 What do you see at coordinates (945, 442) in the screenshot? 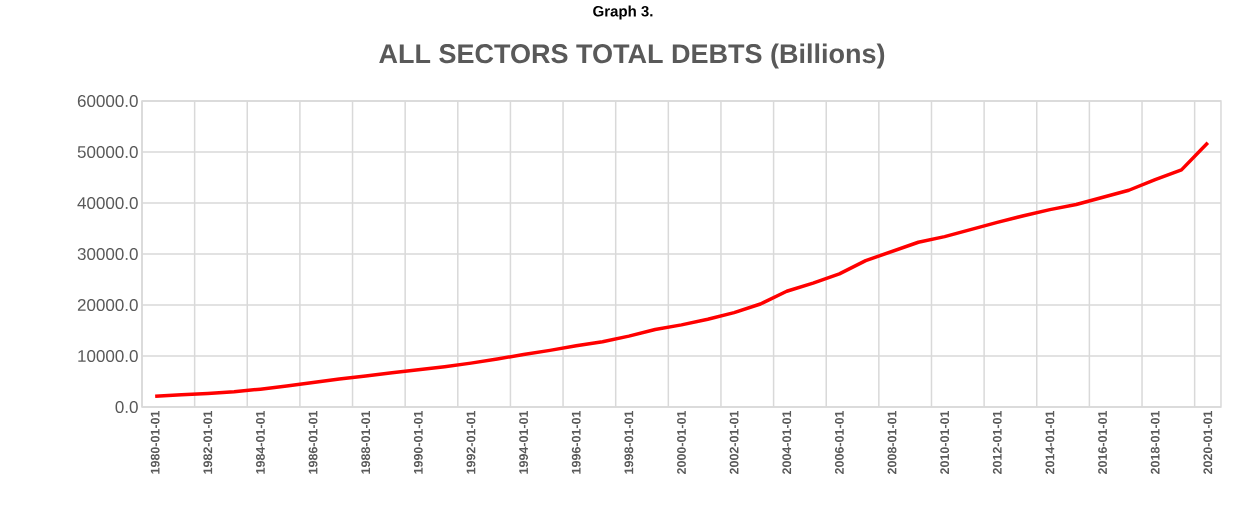
I see `x-tick-label: 2010-01-01` at bounding box center [945, 442].